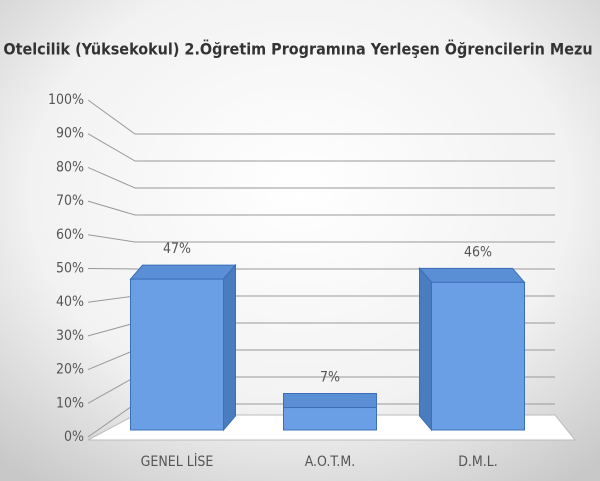 The width and height of the screenshot is (600, 481). What do you see at coordinates (70, 167) in the screenshot?
I see `y-tick-label: 80%` at bounding box center [70, 167].